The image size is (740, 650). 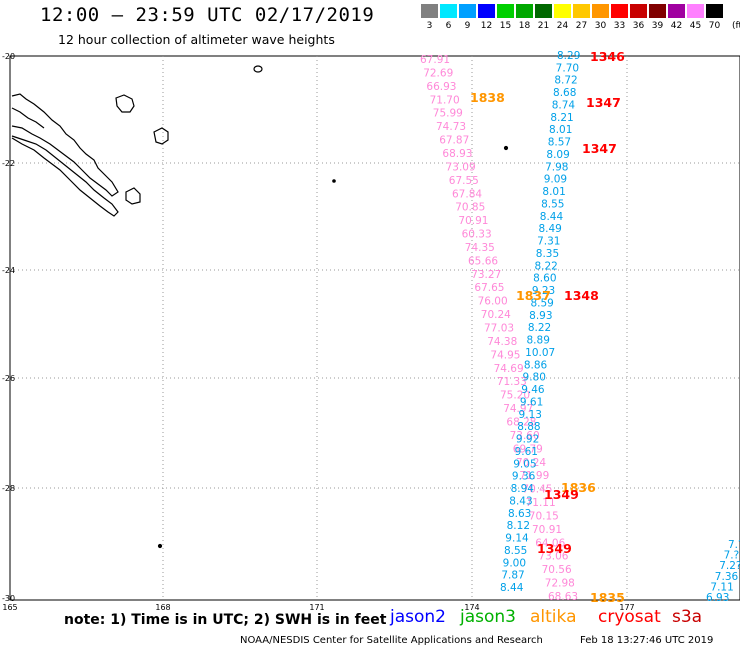 What do you see at coordinates (8, 378) in the screenshot?
I see `latitude-label: -26` at bounding box center [8, 378].